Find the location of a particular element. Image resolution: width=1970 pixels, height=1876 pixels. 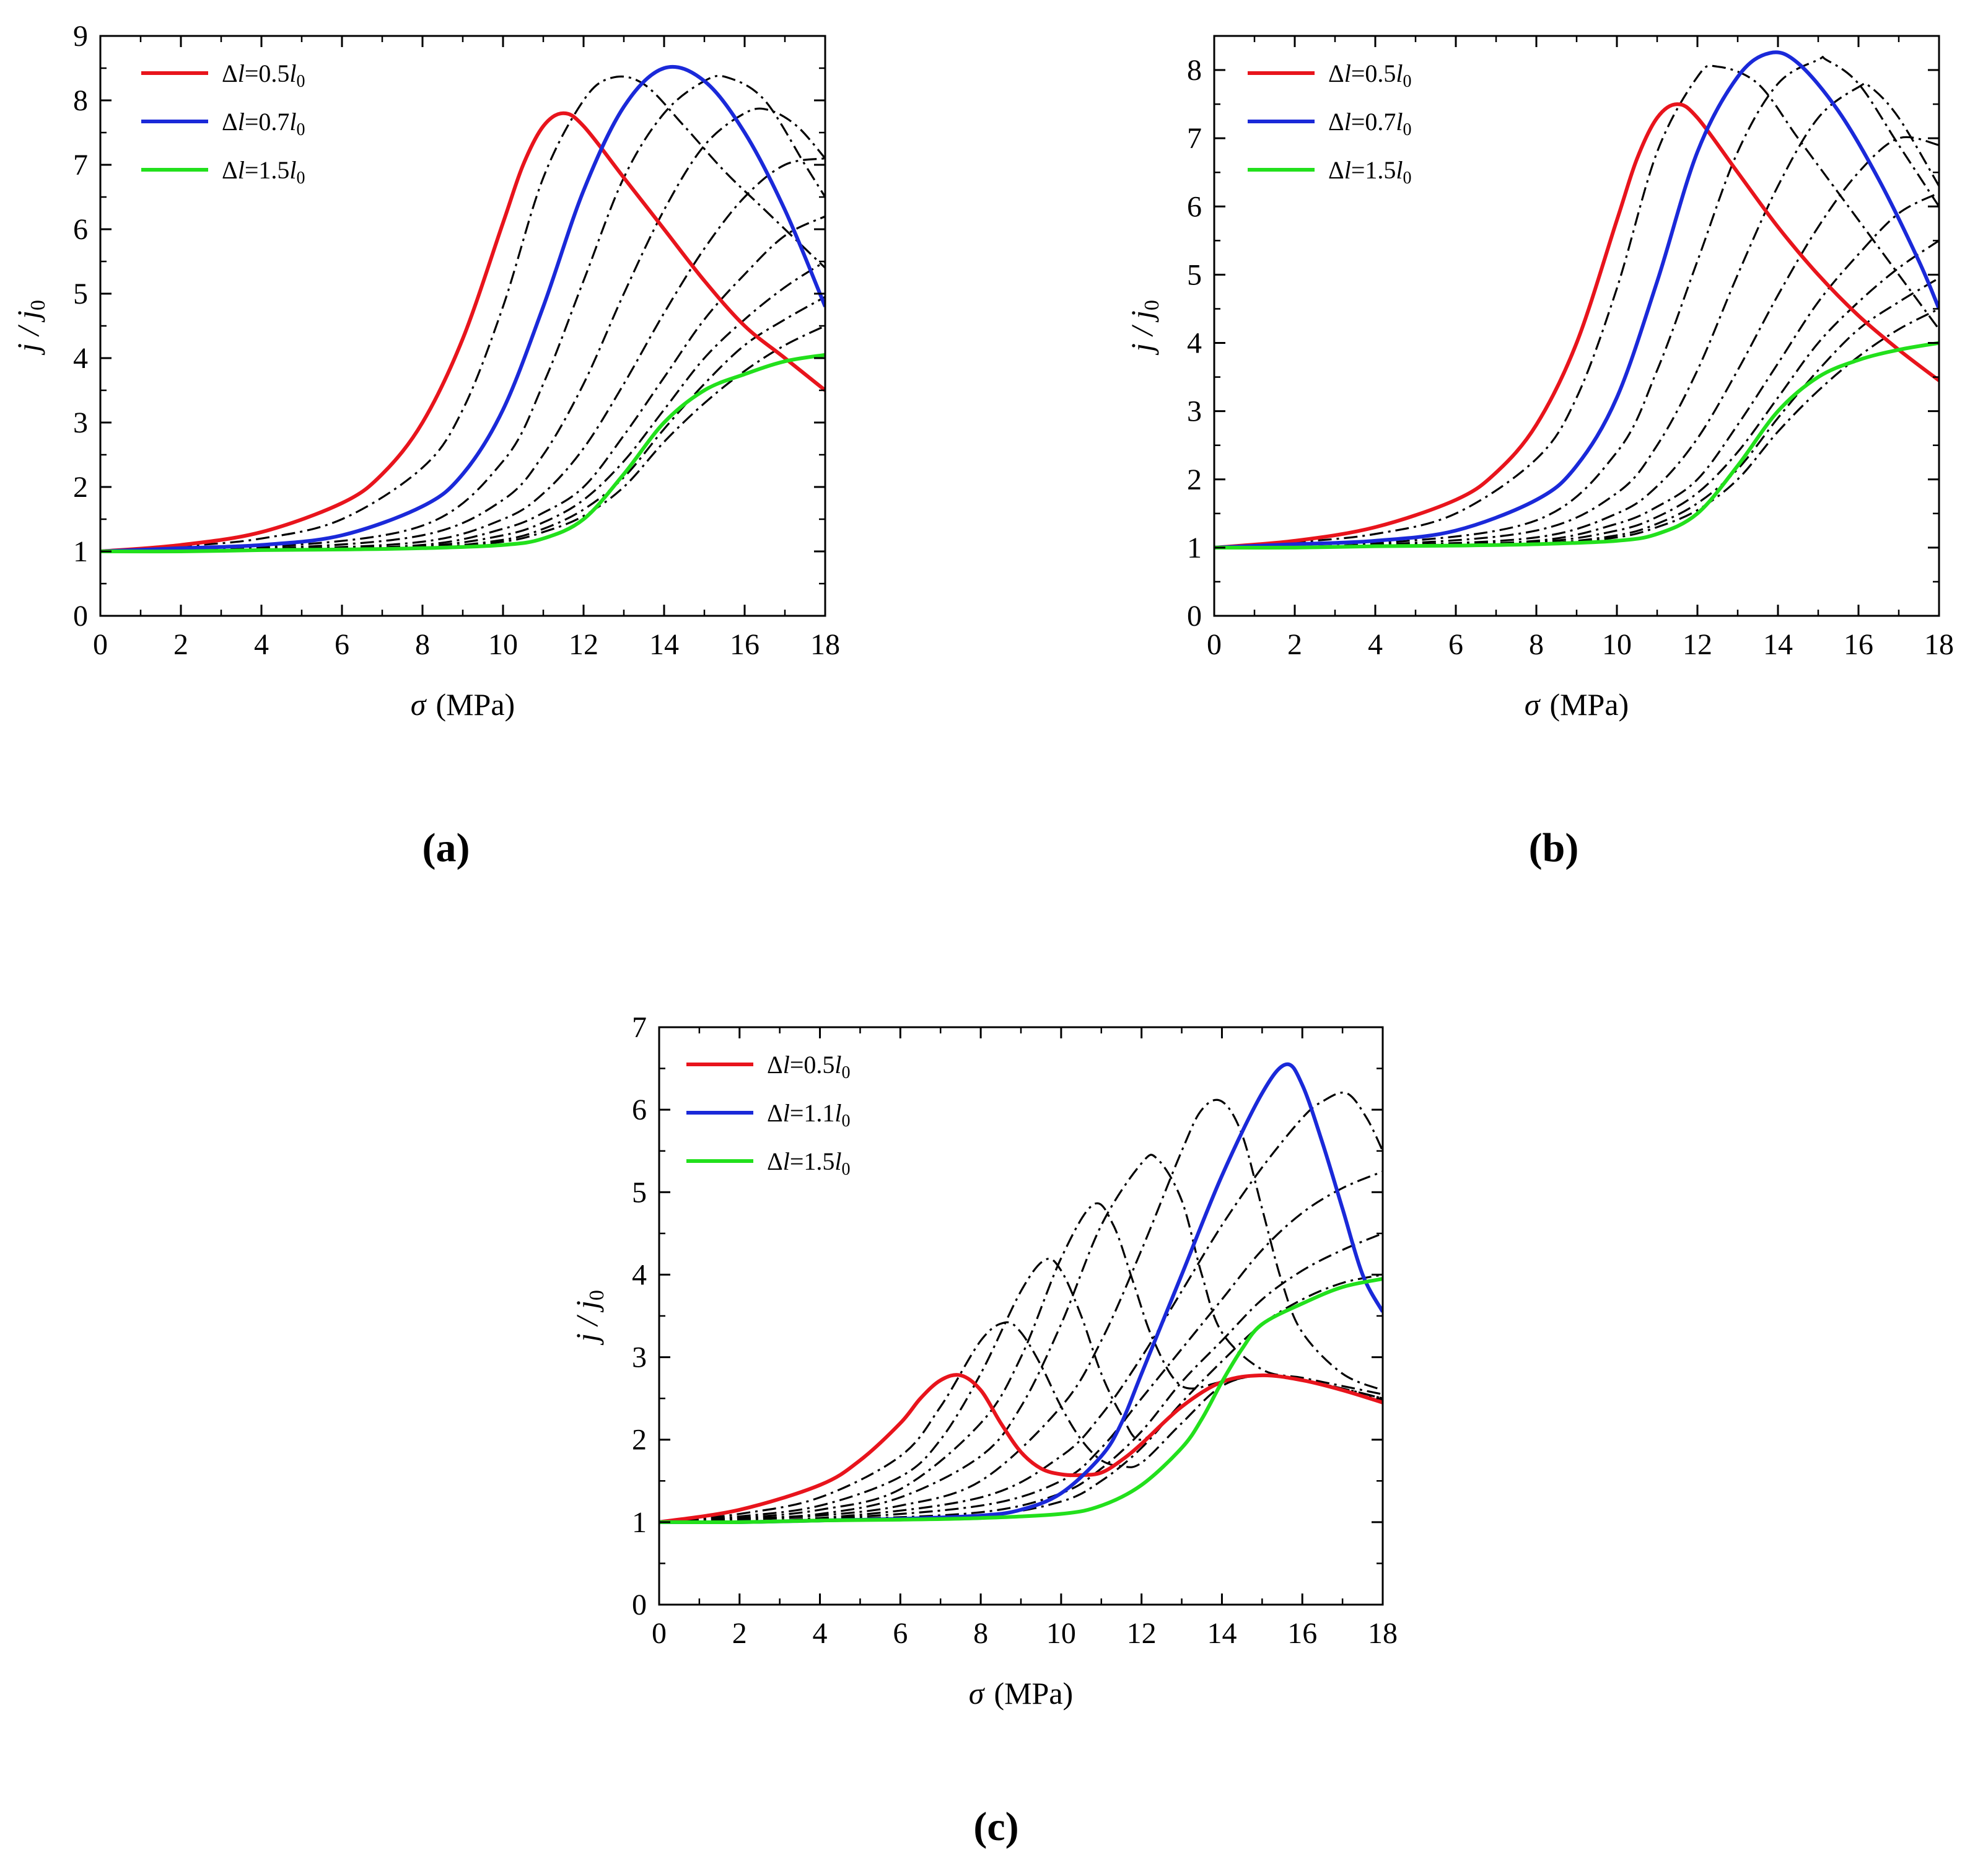

panel-label-a: (a) is located at coordinates (446, 847).